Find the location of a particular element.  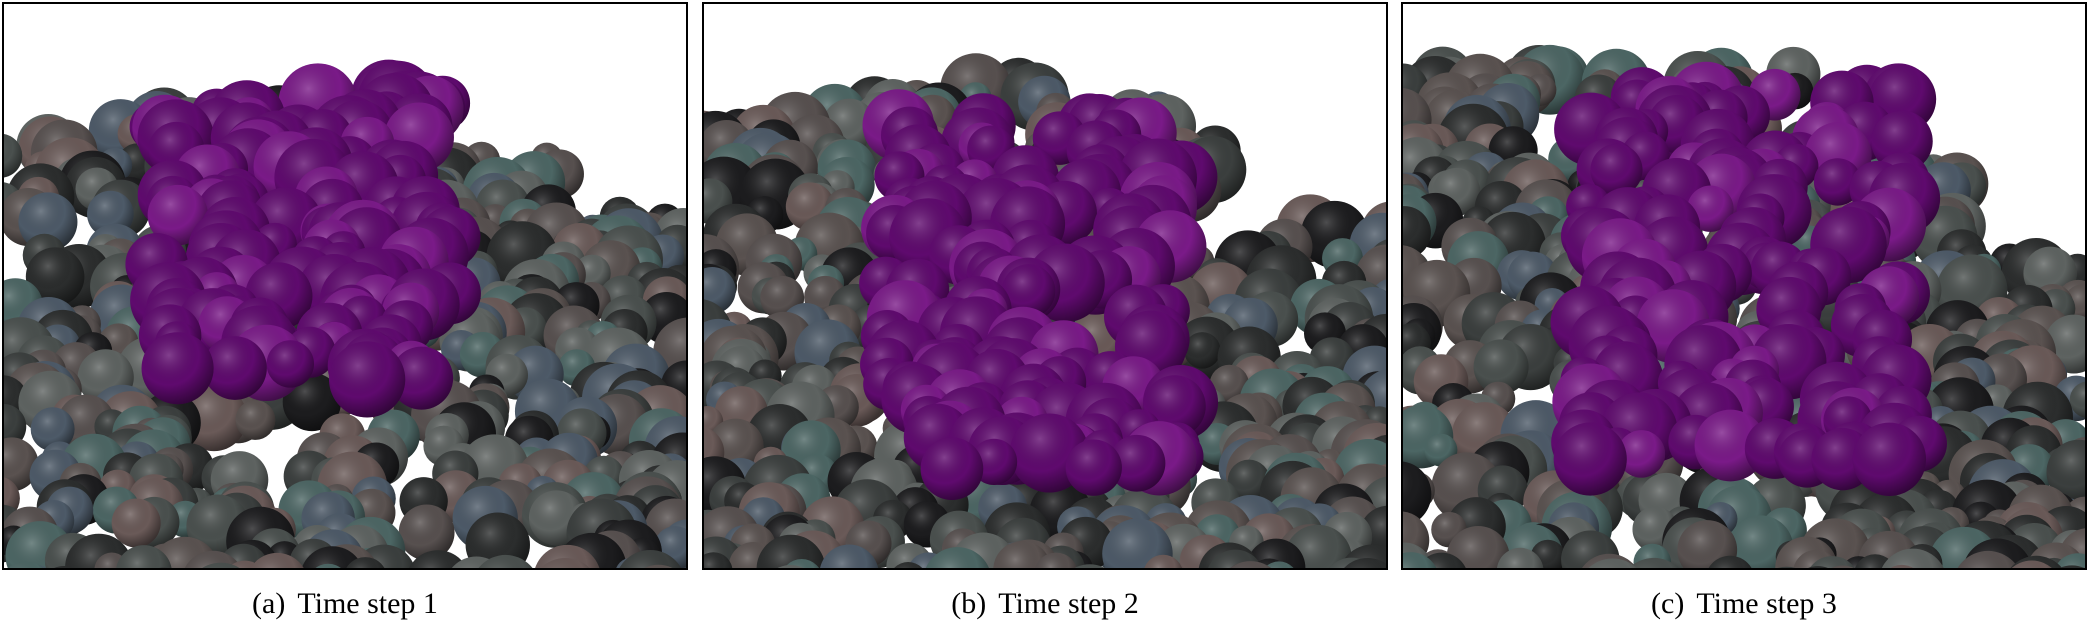

caption-text: Time step 1 is located at coordinates (367, 603).